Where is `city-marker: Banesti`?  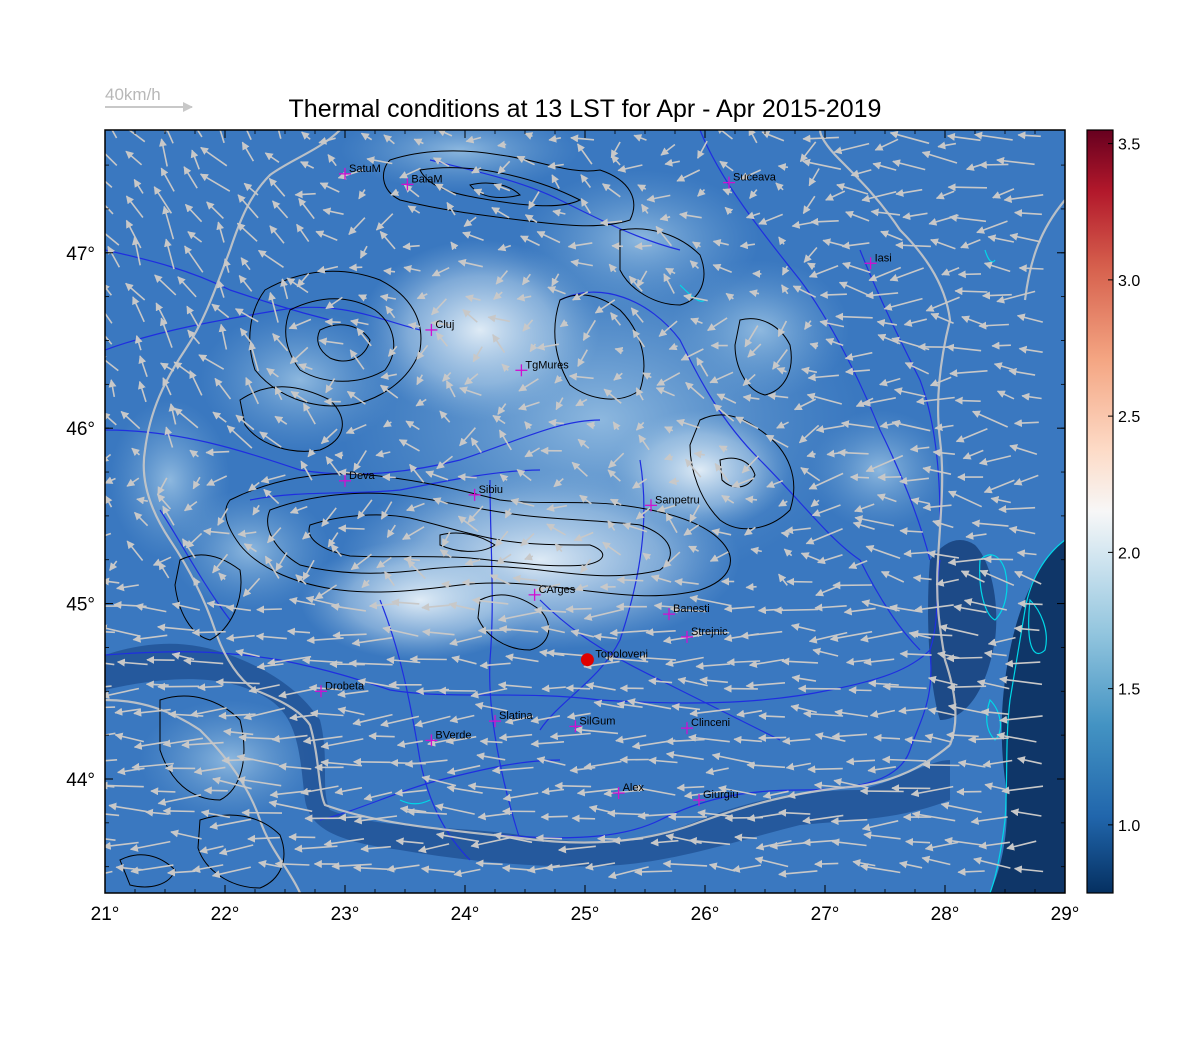
city-marker: Banesti is located at coordinates (686, 612).